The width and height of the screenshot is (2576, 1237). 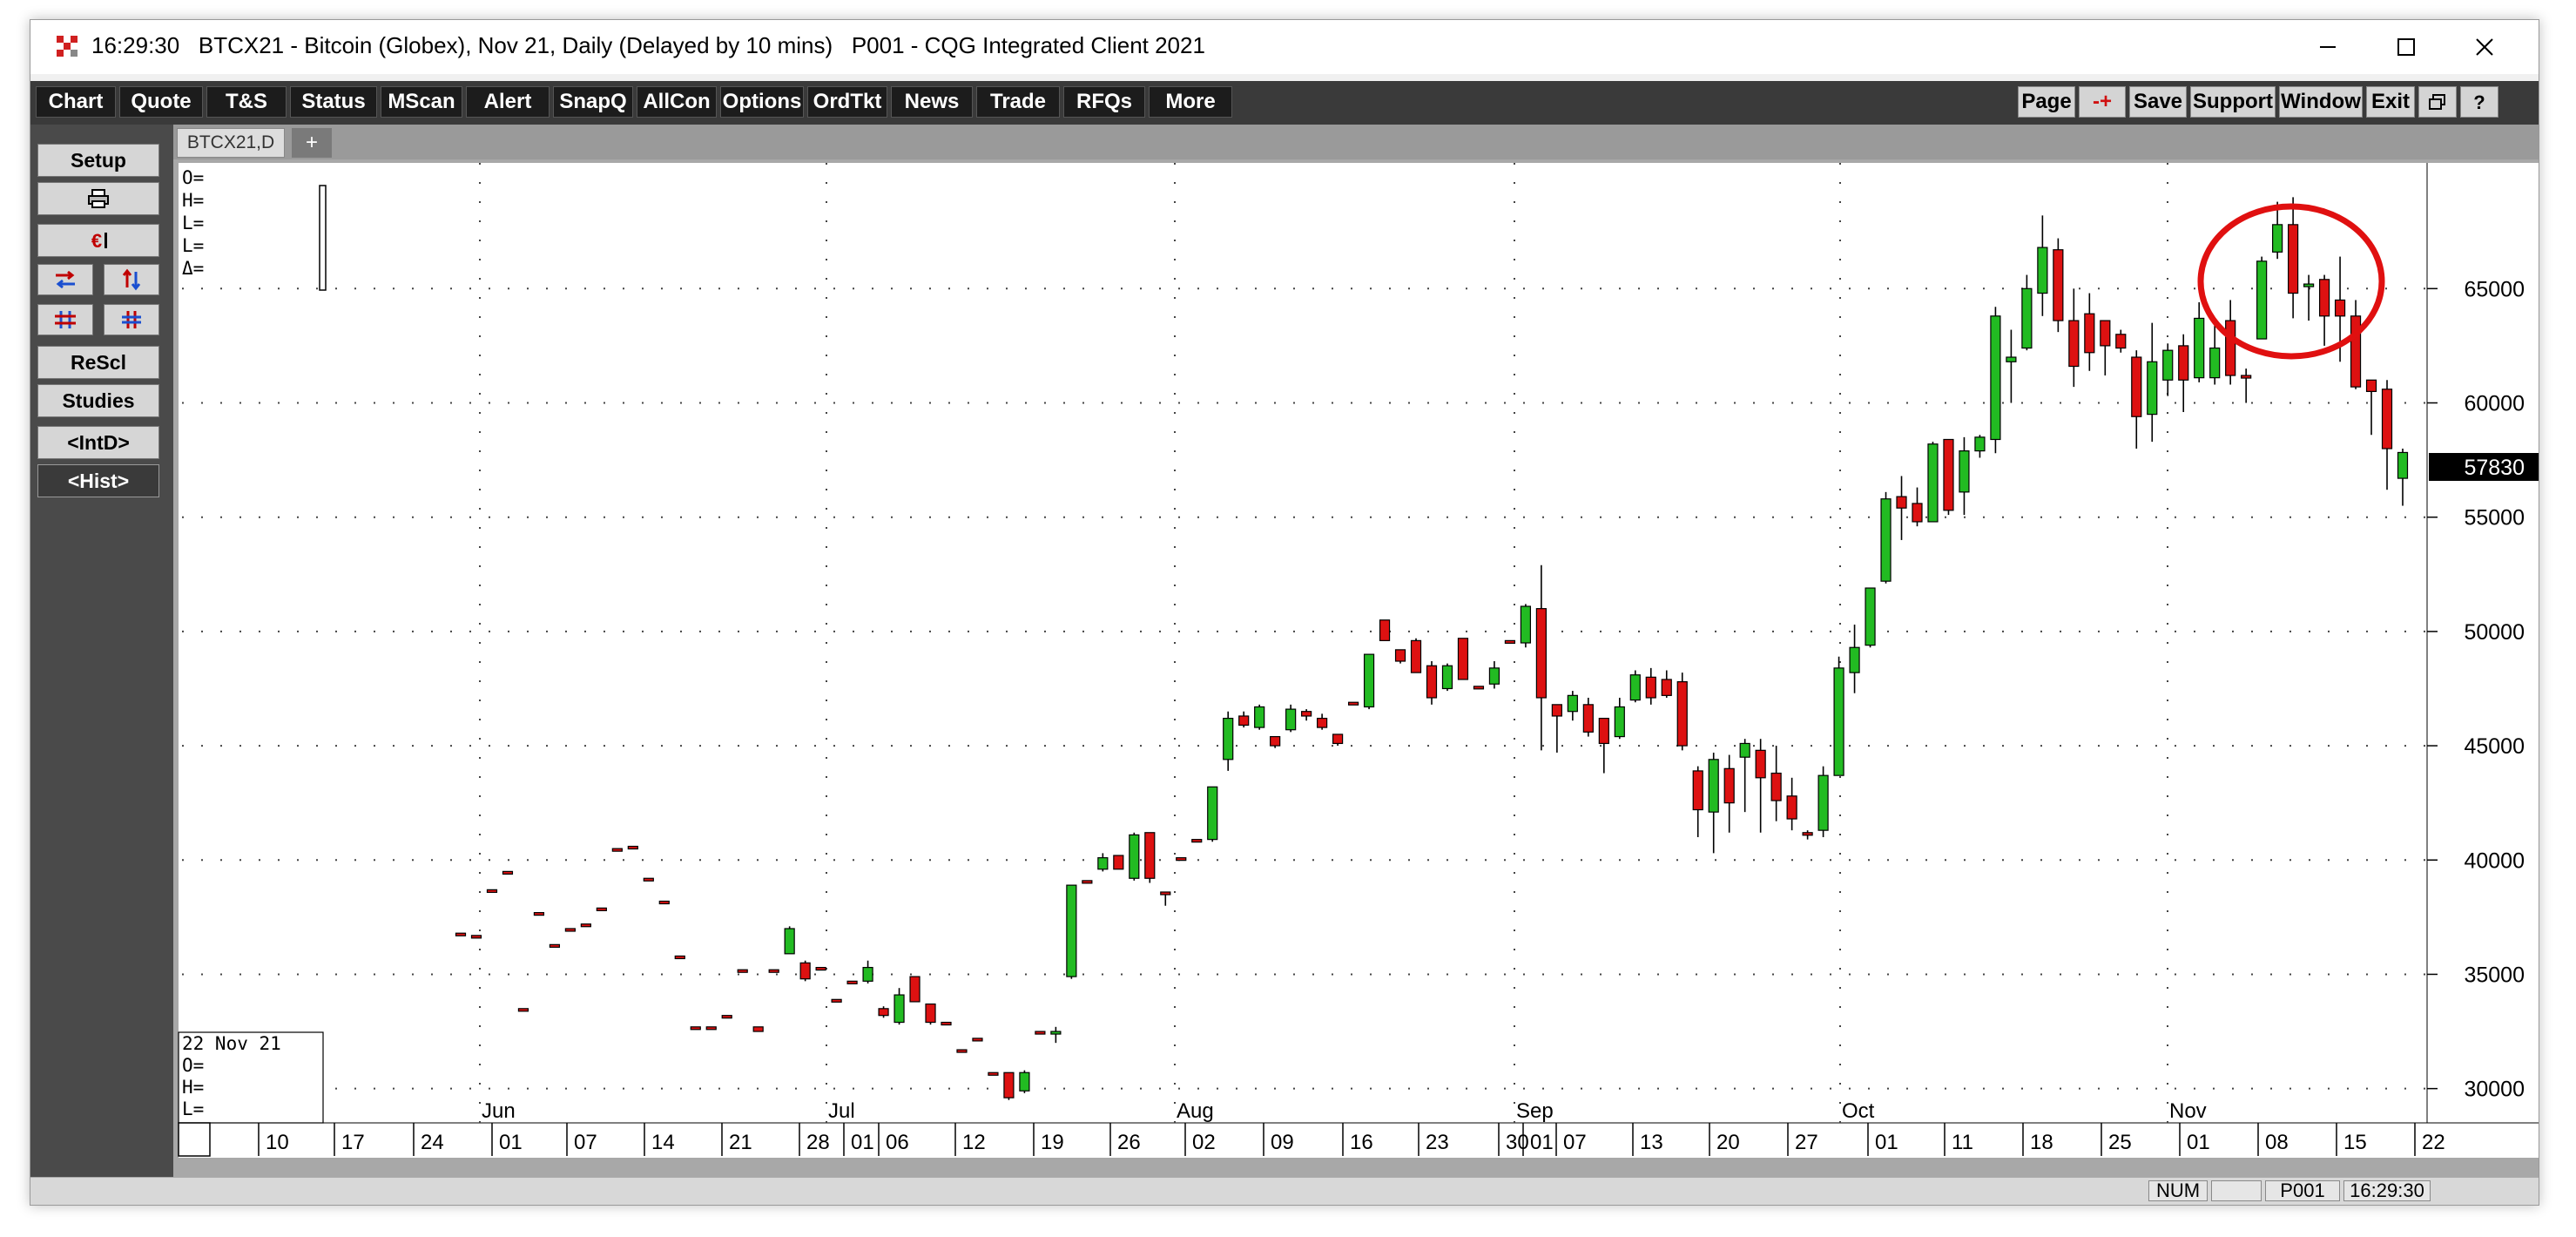 I want to click on x-tick-label: 19, so click(x=1052, y=1142).